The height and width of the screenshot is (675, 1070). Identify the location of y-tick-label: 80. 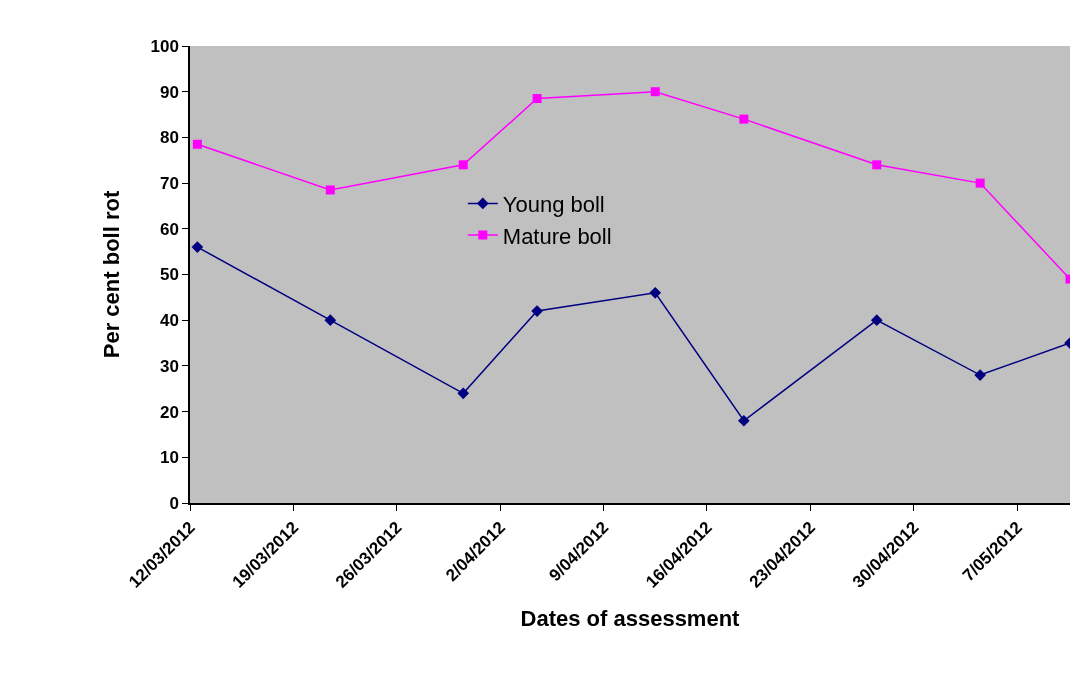
(169, 138).